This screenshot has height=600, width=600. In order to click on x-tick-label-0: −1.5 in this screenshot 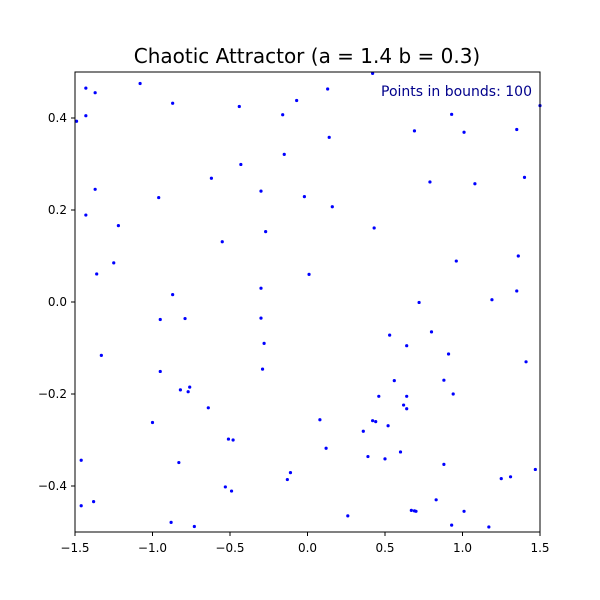, I will do `click(74, 548)`.